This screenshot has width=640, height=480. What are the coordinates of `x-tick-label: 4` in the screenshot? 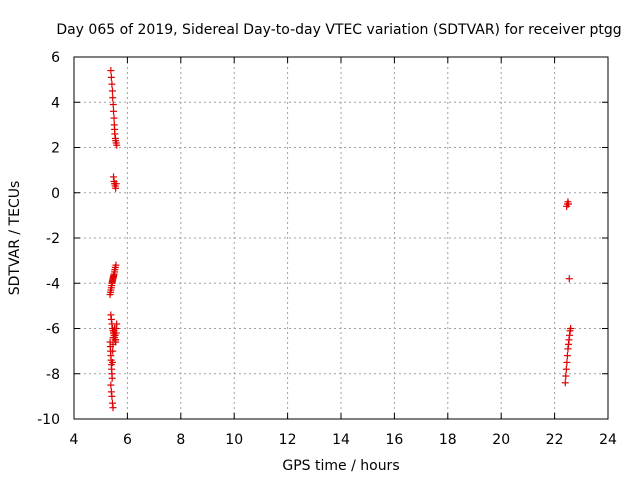 It's located at (74, 440).